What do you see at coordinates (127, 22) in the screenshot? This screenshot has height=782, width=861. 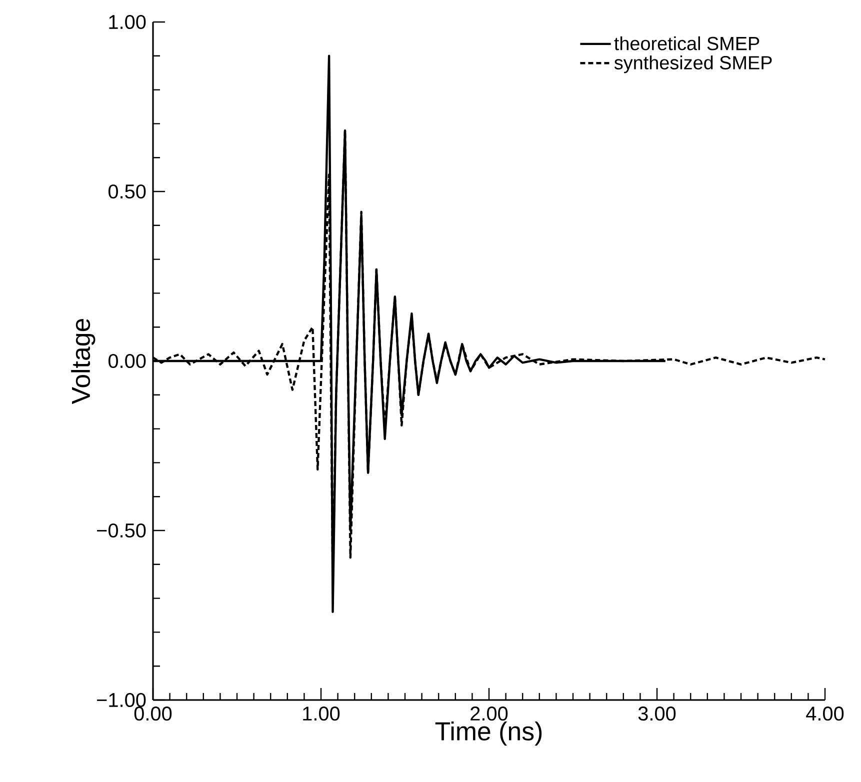 I see `y-tick-label: 1.00` at bounding box center [127, 22].